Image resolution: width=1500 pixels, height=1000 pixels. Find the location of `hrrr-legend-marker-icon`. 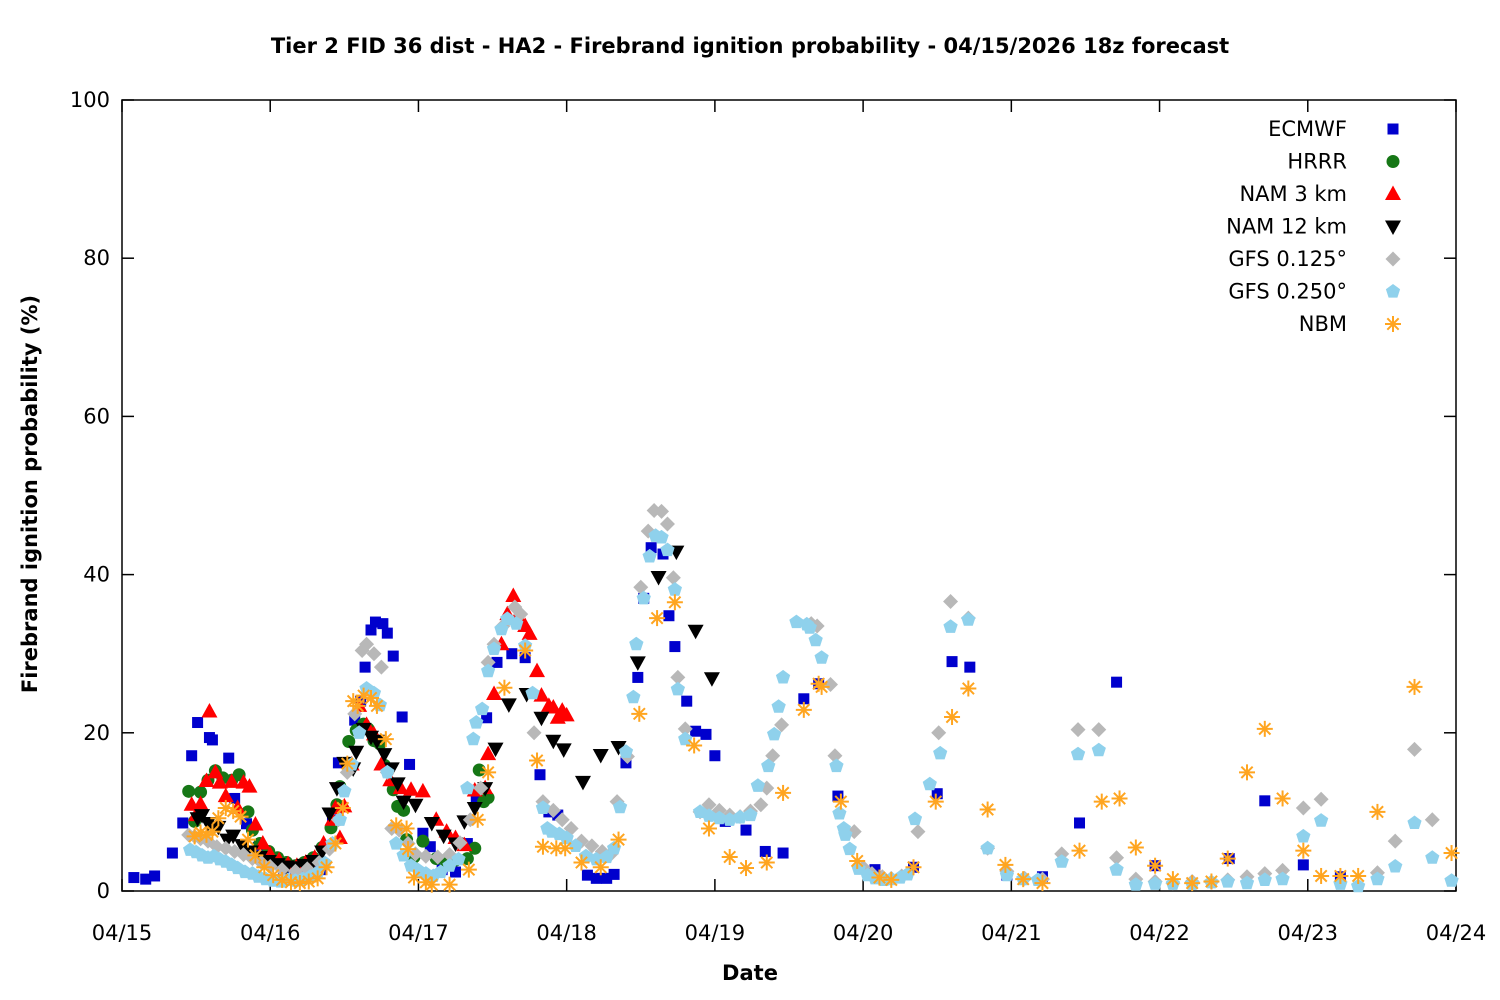

hrrr-legend-marker-icon is located at coordinates (1393, 161).